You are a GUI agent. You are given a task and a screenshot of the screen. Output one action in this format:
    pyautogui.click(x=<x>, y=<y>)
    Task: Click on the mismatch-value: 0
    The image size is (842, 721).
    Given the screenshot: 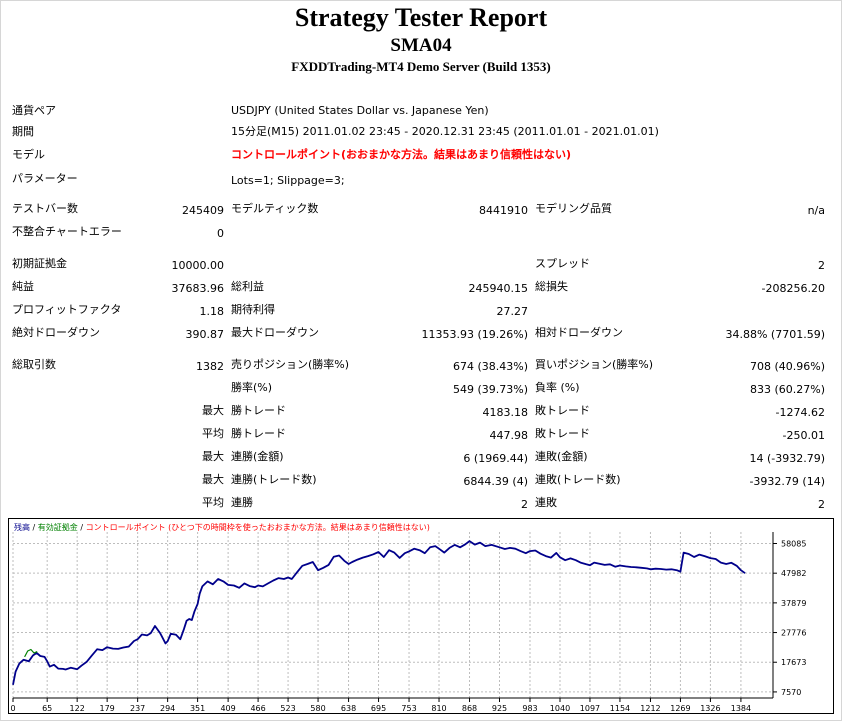 What is the action you would take?
    pyautogui.click(x=220, y=233)
    